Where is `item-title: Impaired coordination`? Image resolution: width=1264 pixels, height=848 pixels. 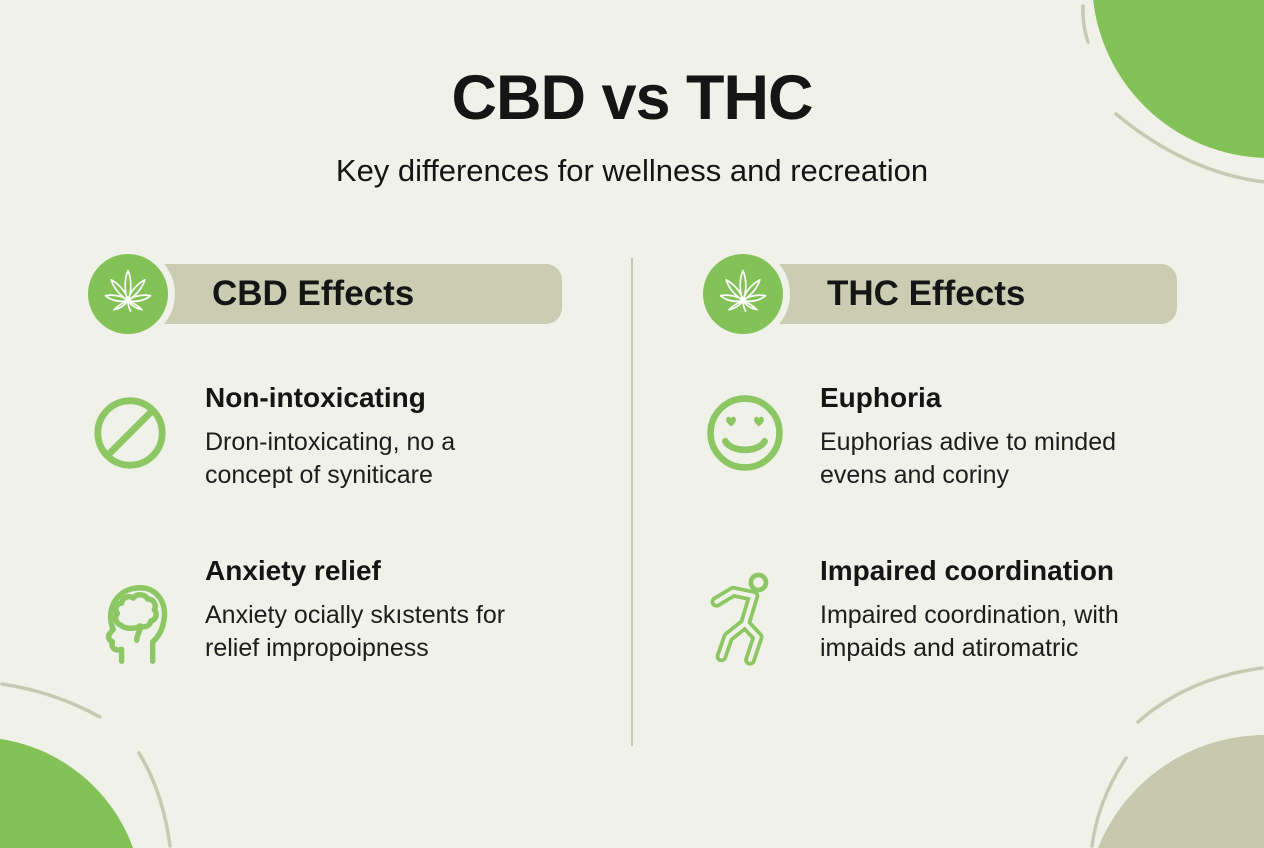 item-title: Impaired coordination is located at coordinates (967, 570).